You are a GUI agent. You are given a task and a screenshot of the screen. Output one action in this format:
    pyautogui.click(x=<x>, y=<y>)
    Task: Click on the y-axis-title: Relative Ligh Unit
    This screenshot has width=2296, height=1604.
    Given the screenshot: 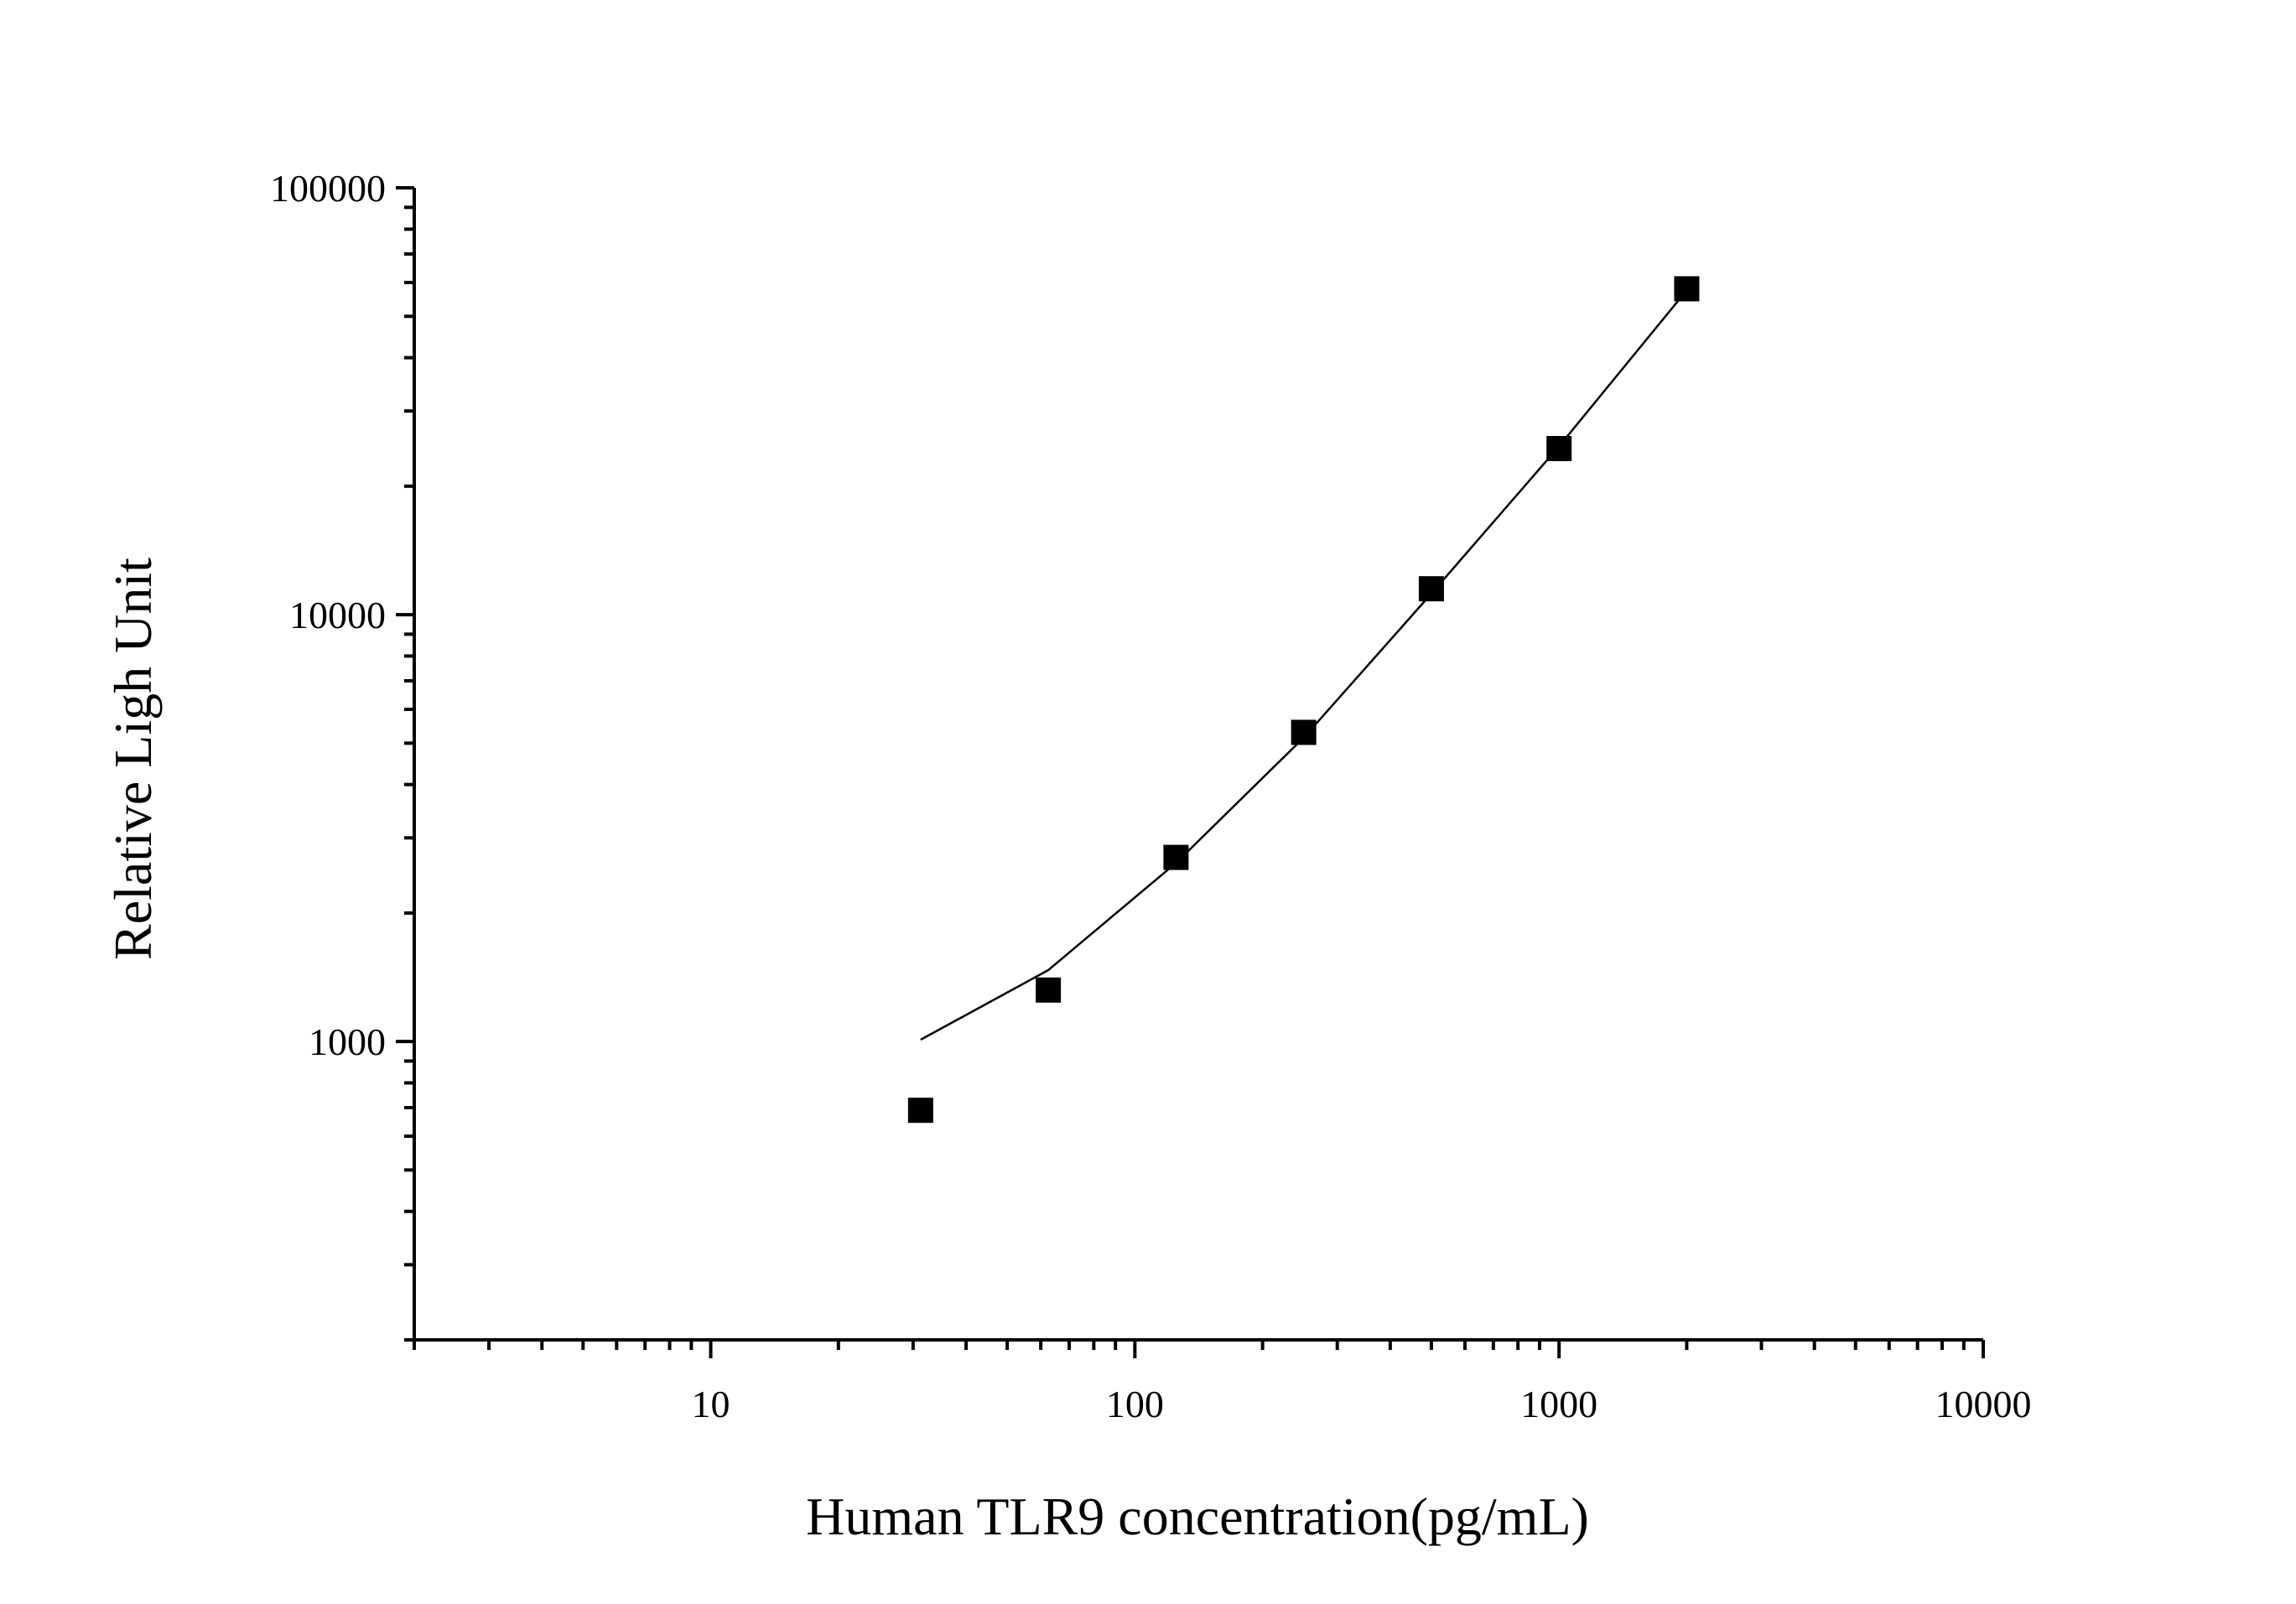 What is the action you would take?
    pyautogui.click(x=133, y=759)
    